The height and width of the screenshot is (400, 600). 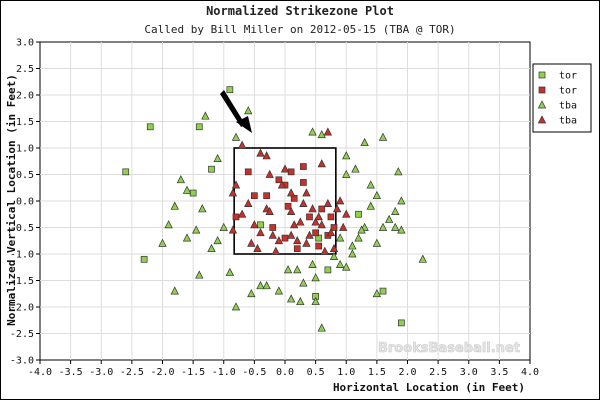 What do you see at coordinates (254, 372) in the screenshot?
I see `x-tick-label: -0.5` at bounding box center [254, 372].